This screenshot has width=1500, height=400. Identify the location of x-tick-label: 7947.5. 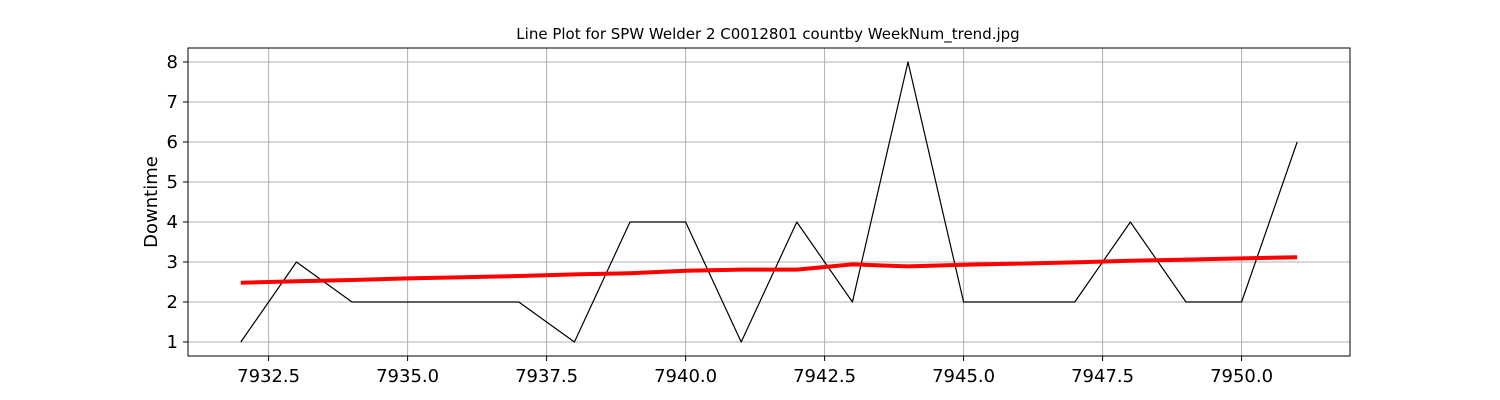
(1102, 376).